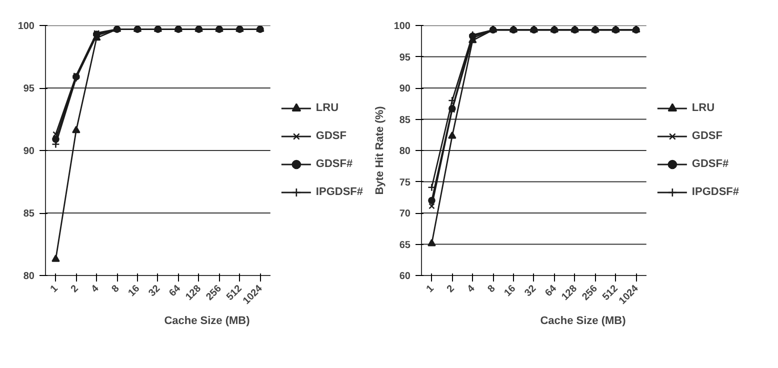 The width and height of the screenshot is (778, 368). Describe the element at coordinates (405, 245) in the screenshot. I see `y-tick-label: 65` at that location.